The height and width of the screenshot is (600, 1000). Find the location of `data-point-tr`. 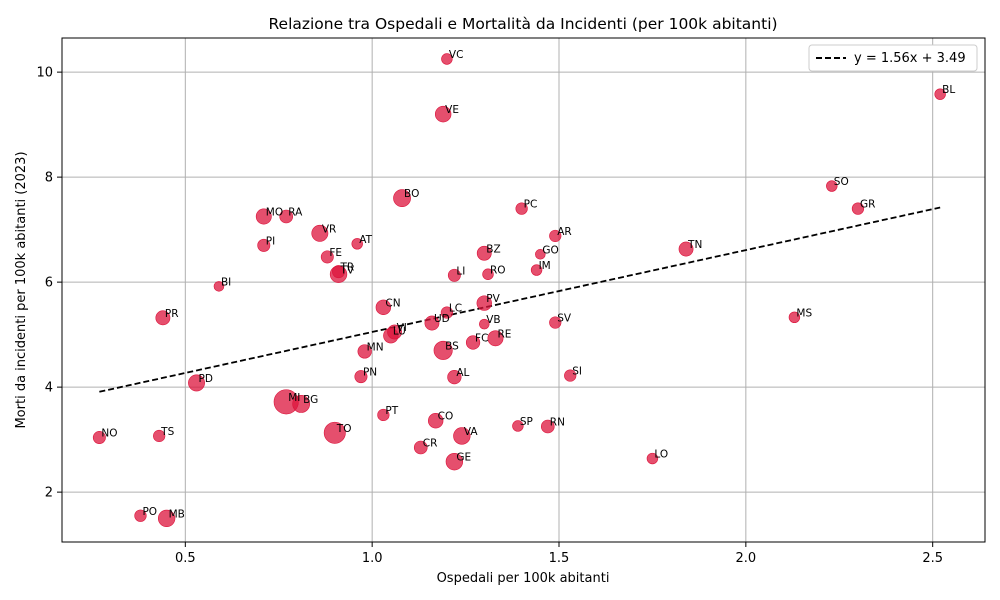

data-point-tr is located at coordinates (338, 272).